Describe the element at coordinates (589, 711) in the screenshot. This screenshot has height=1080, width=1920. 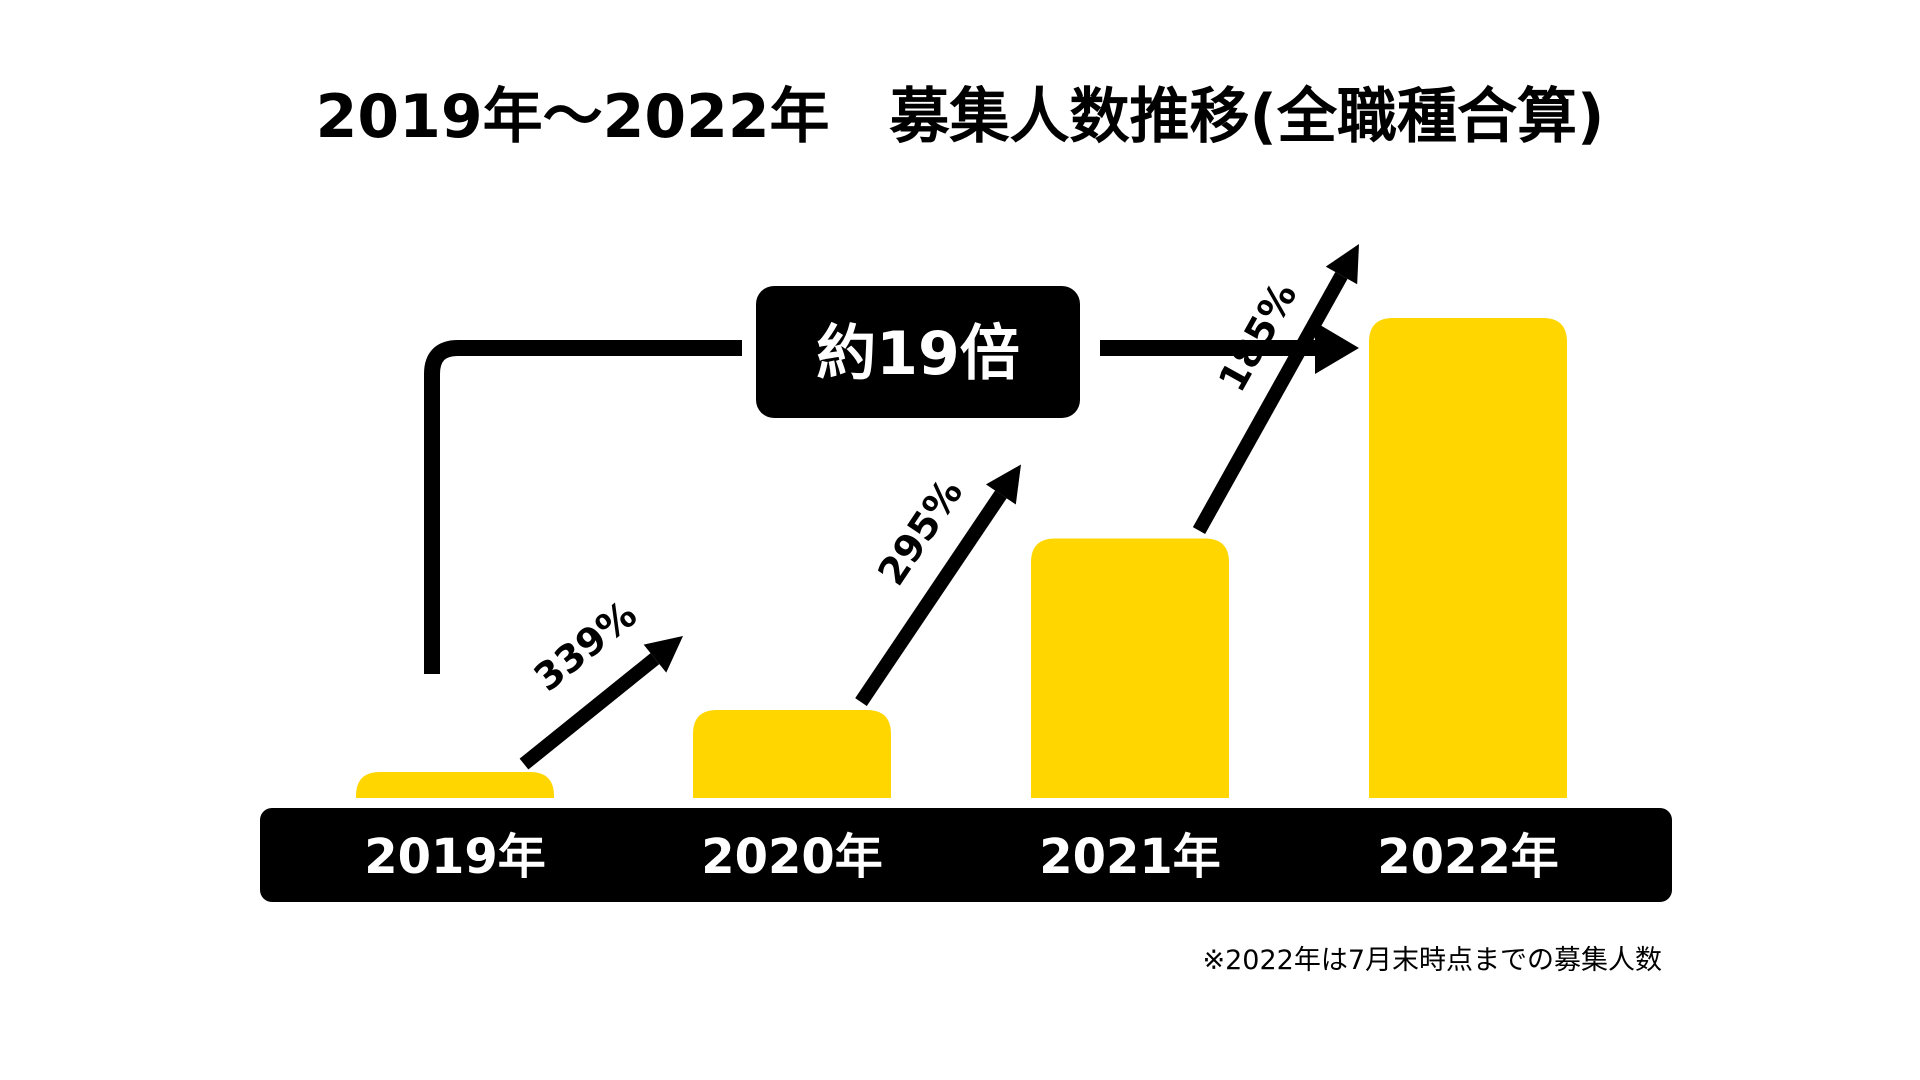
I see `growth-arrow-0-shaft` at that location.